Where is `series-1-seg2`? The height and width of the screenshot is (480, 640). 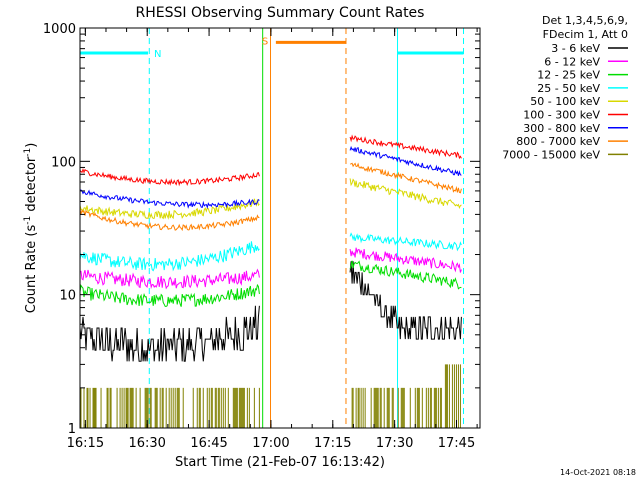
series-1-seg2 is located at coordinates (405, 260).